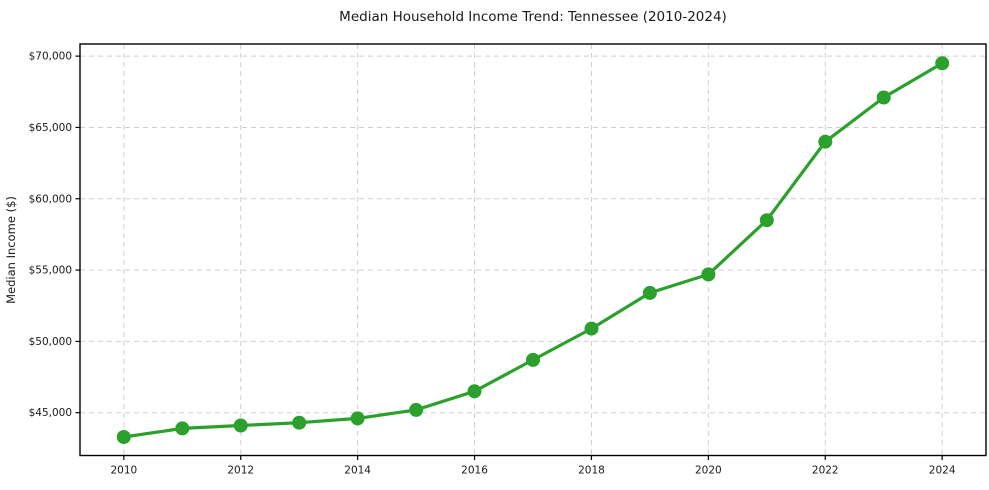 This screenshot has height=490, width=989. Describe the element at coordinates (299, 422) in the screenshot. I see `data-point-2013` at that location.